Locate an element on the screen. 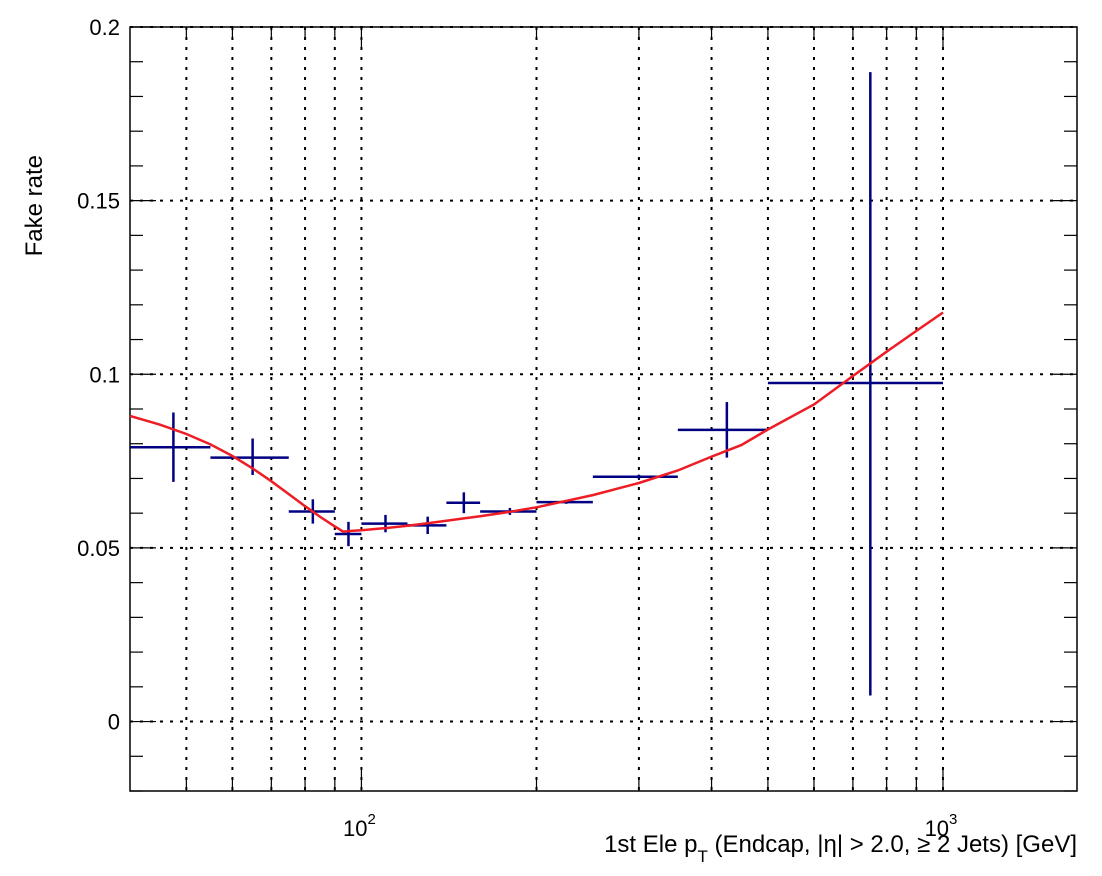  y-tick-label: 0 is located at coordinates (114, 722).